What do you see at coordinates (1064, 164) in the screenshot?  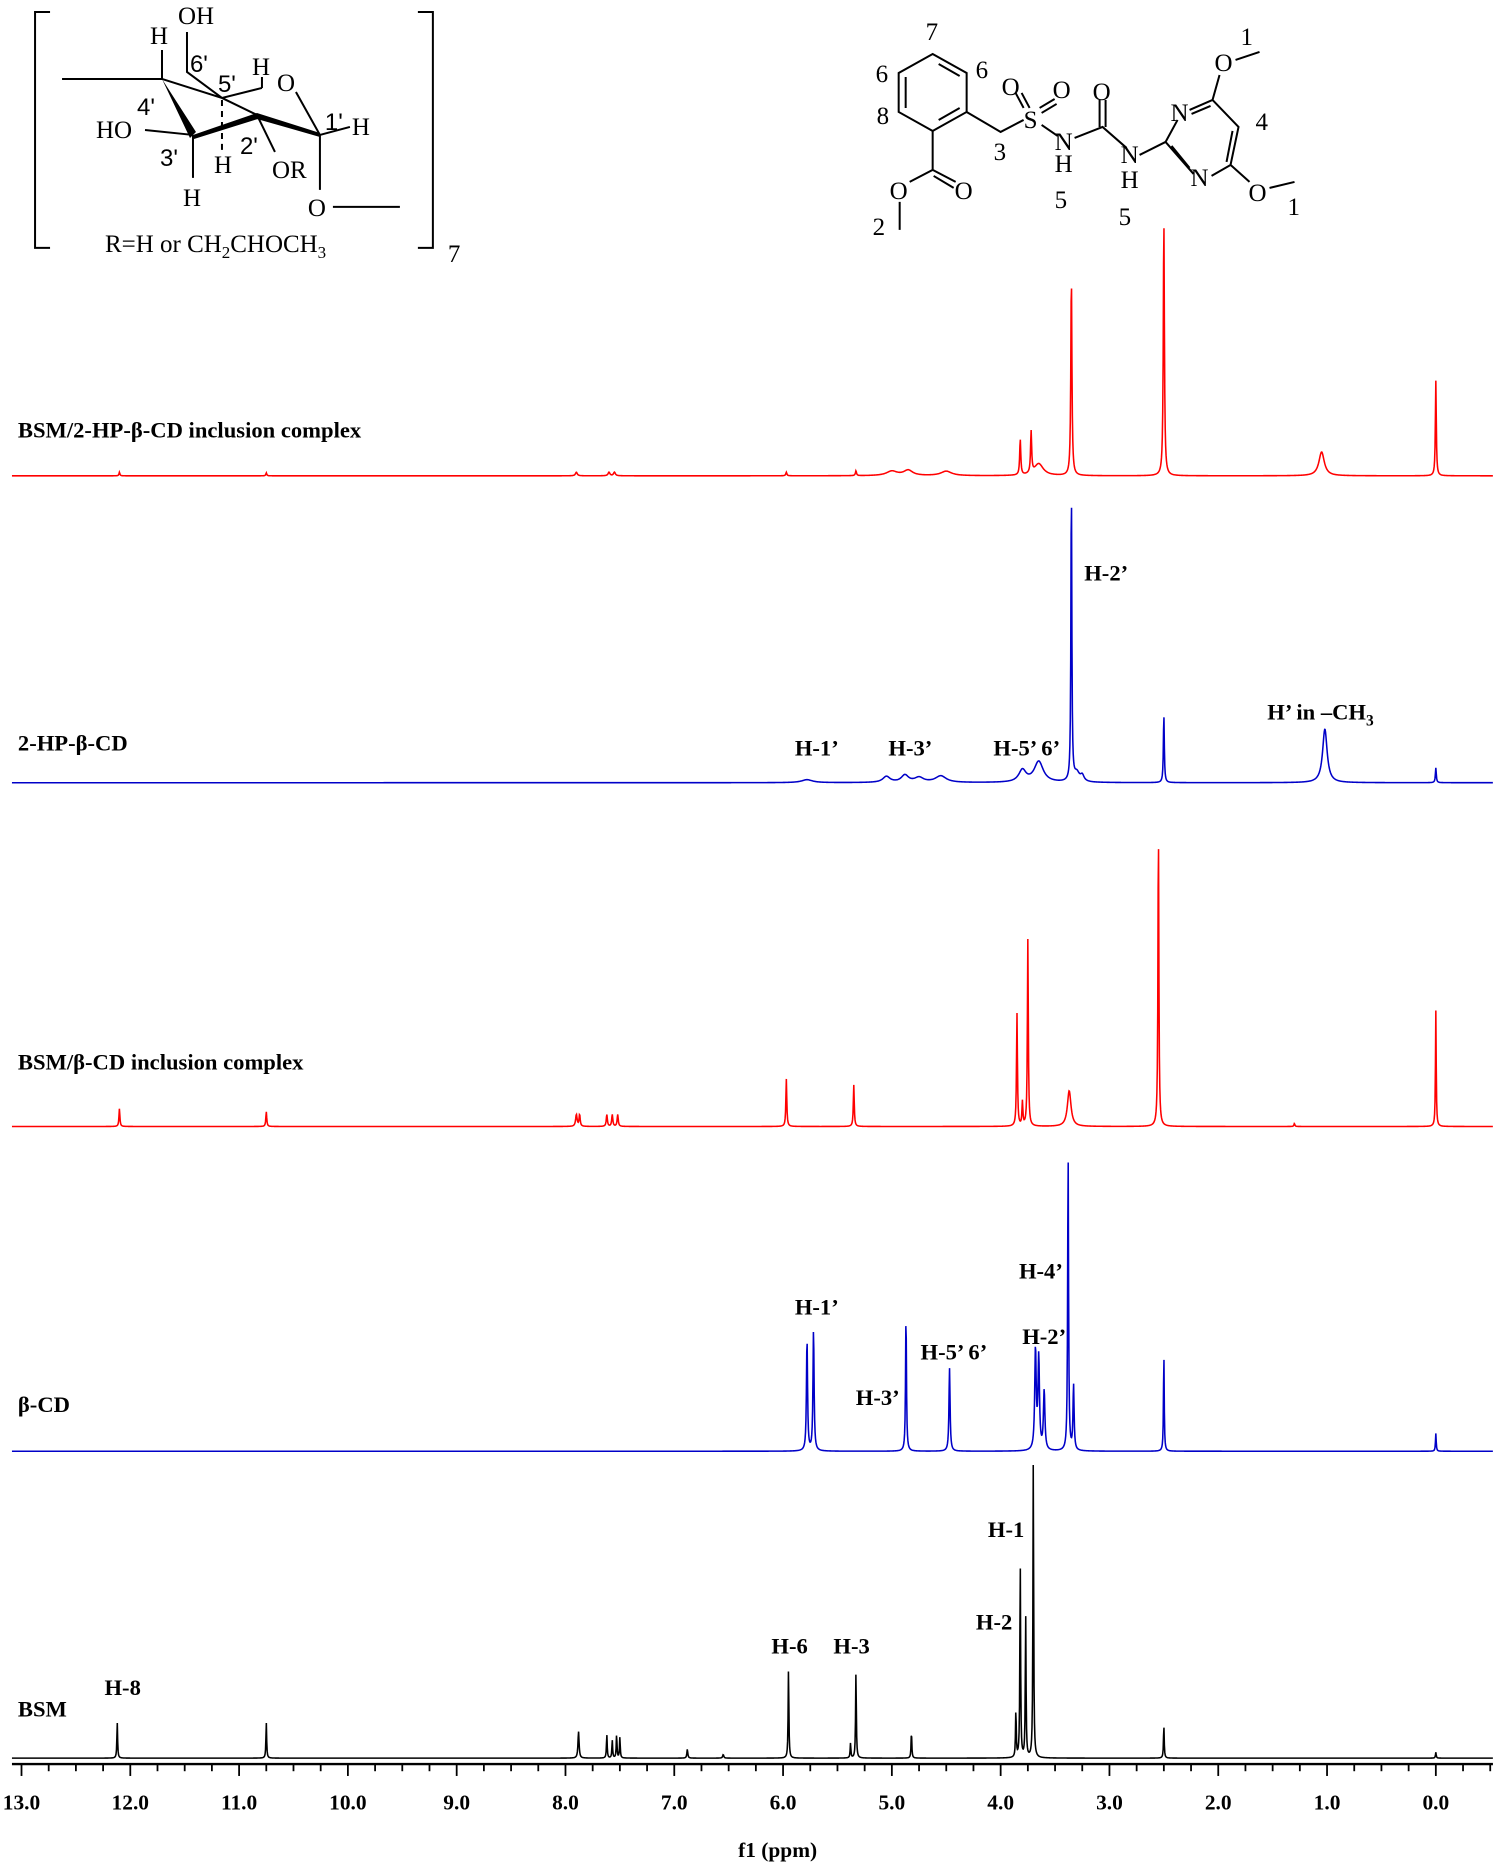 I see `label-h-n1: H` at bounding box center [1064, 164].